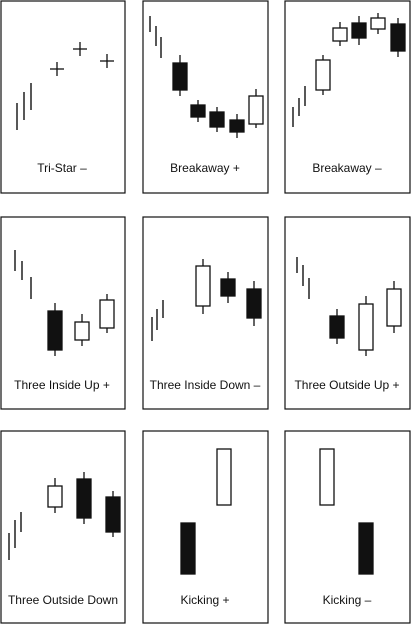 The height and width of the screenshot is (624, 411). I want to click on panel-three-outside-down, so click(64, 516).